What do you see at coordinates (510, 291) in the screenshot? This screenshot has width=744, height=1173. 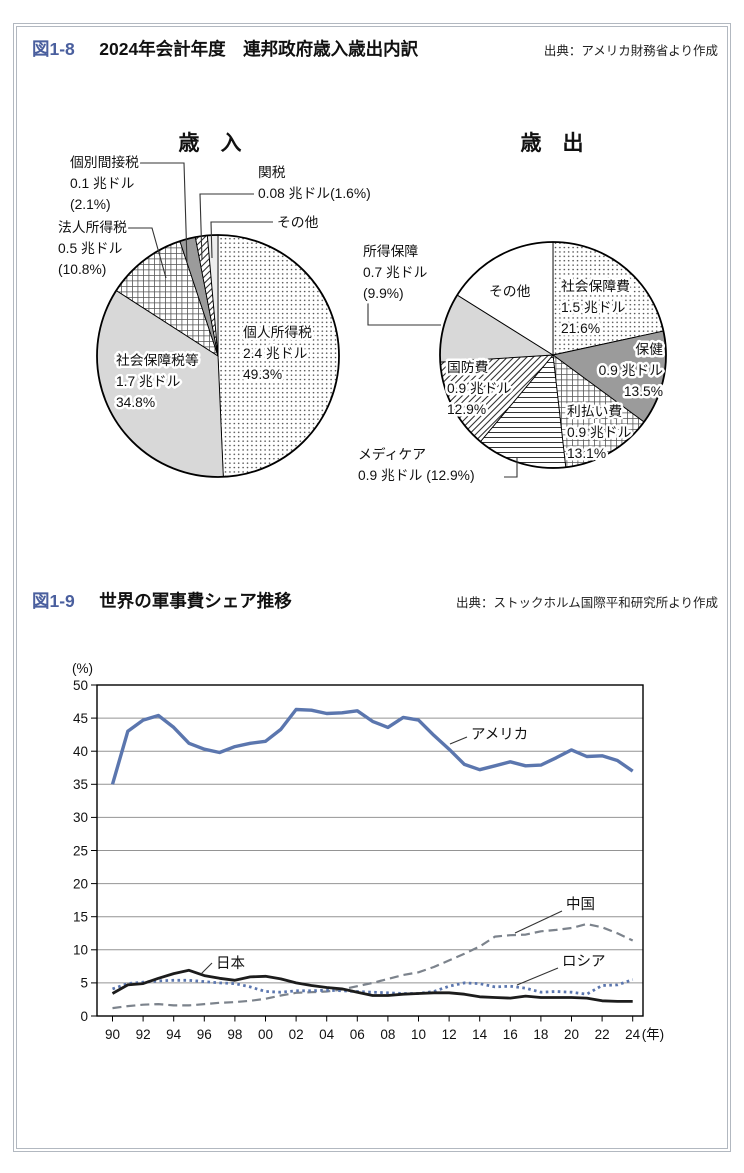 I see `pie-1-label-6: その他` at bounding box center [510, 291].